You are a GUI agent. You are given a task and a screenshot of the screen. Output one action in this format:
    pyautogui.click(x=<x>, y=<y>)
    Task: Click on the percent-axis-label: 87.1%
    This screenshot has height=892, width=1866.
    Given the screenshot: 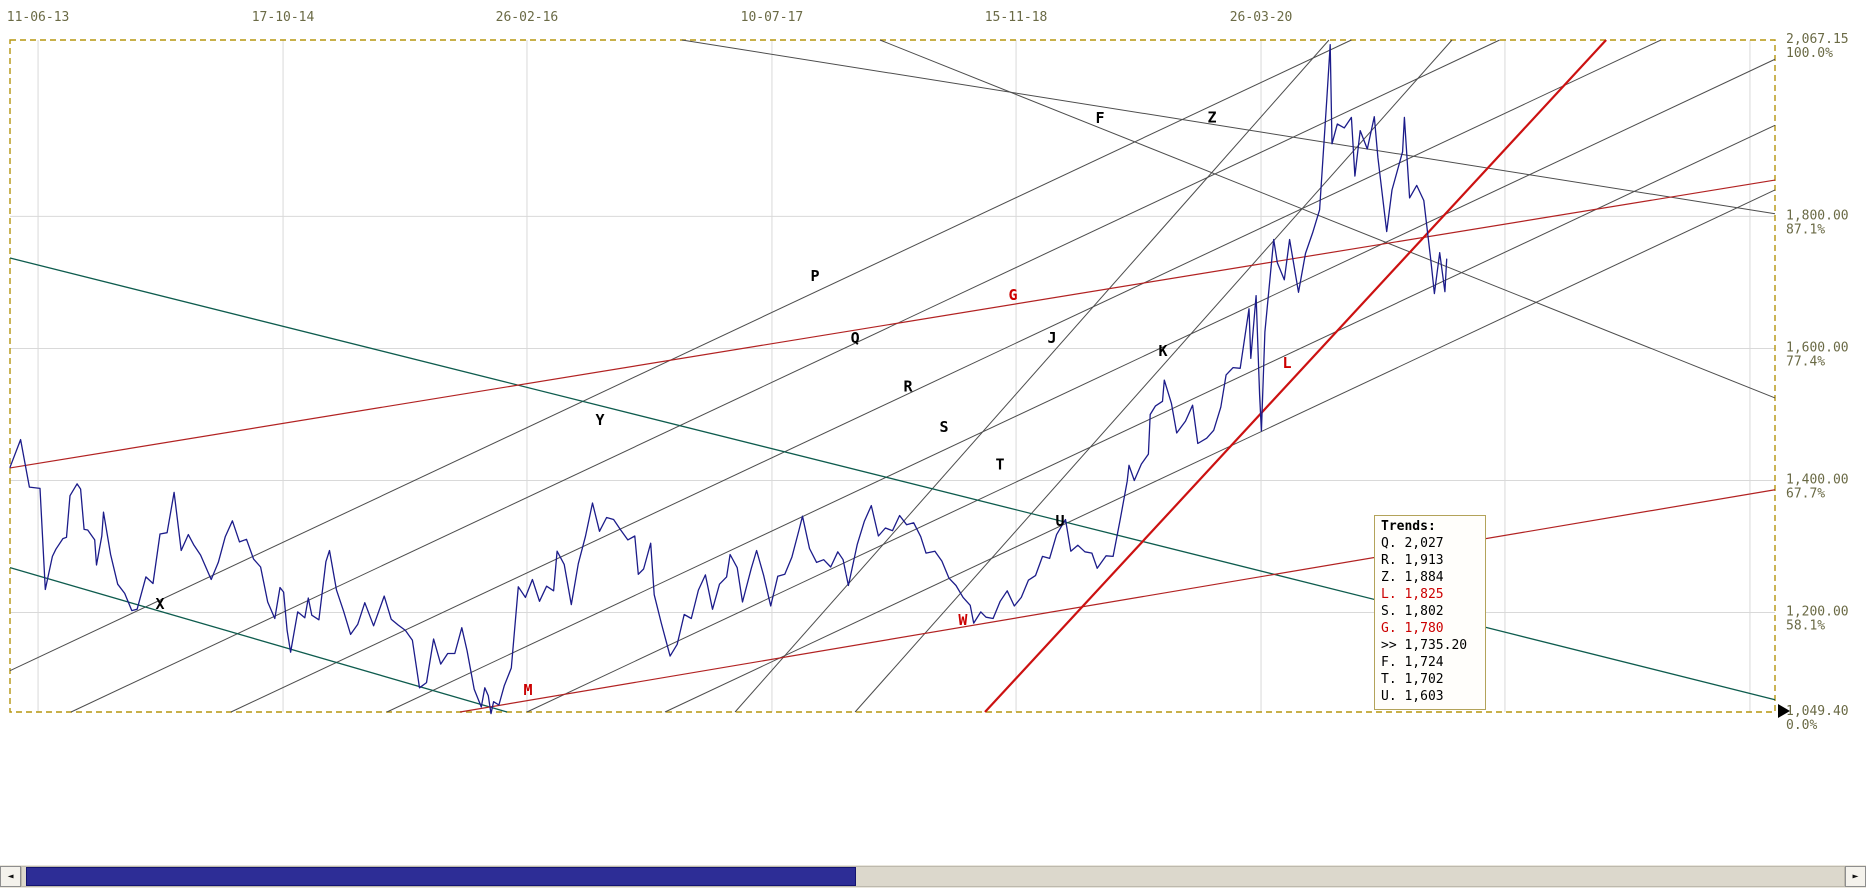 What is the action you would take?
    pyautogui.click(x=1805, y=229)
    